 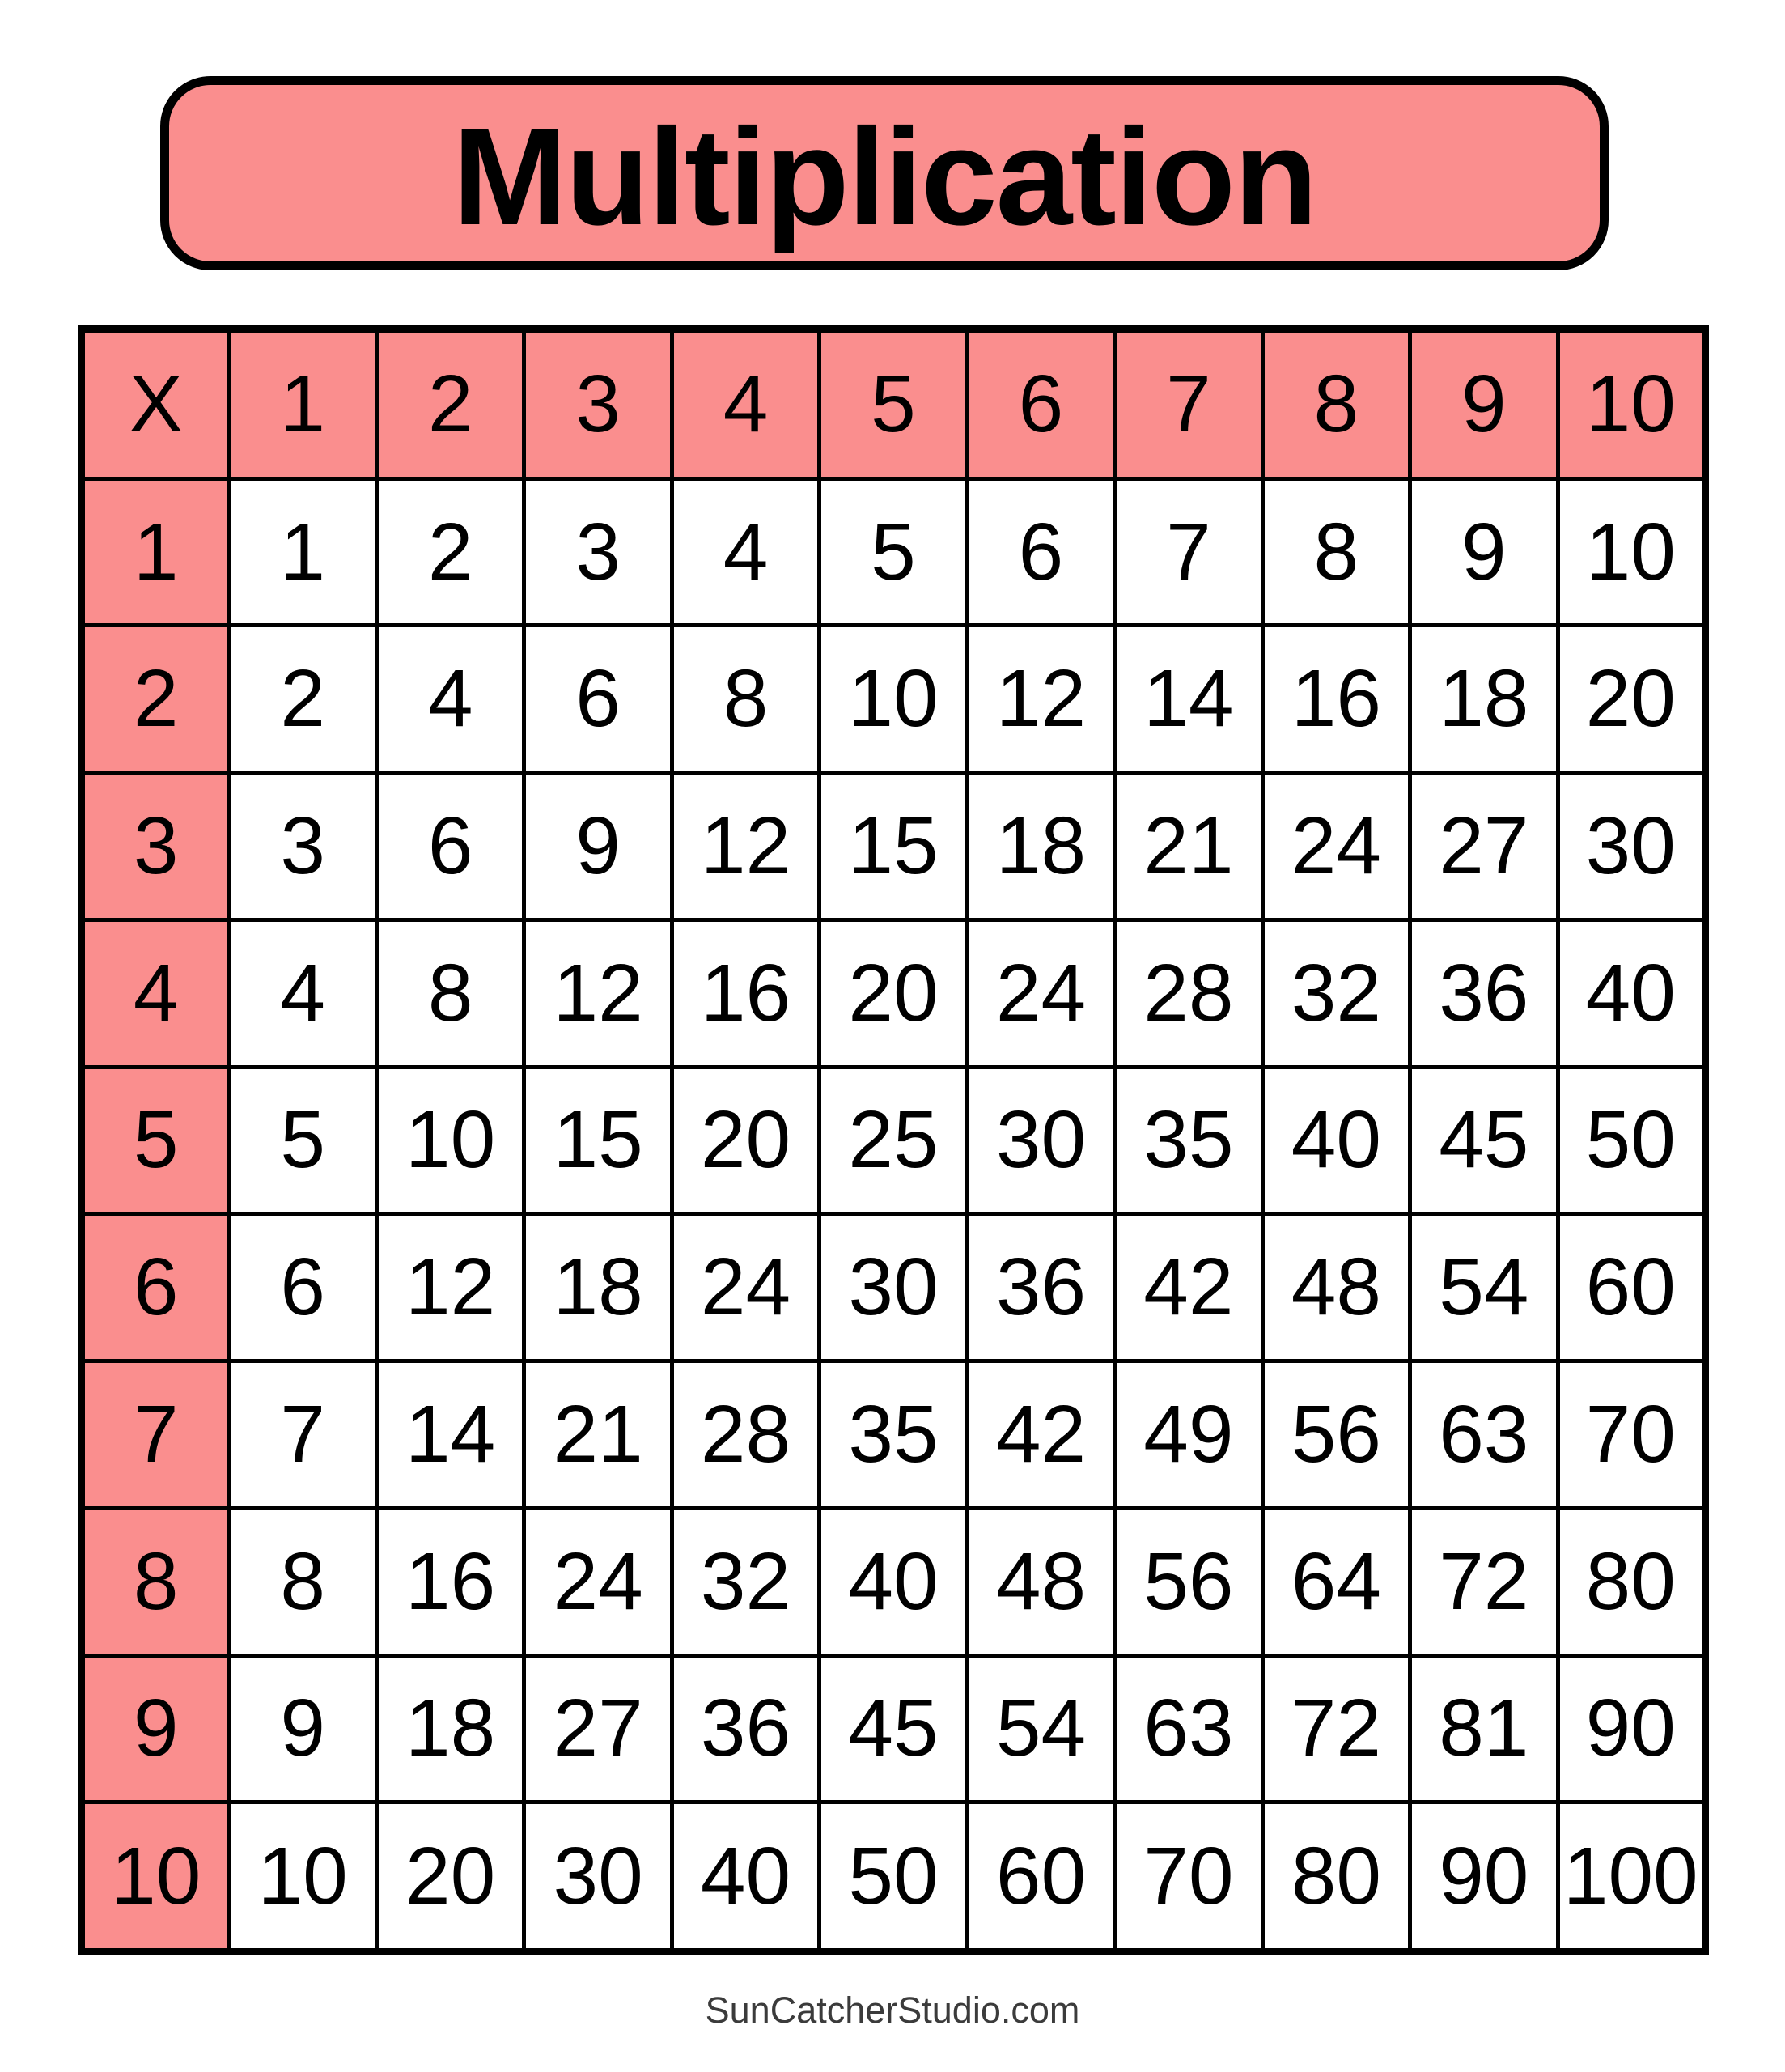 I want to click on product-cell: 60, so click(x=1041, y=1877).